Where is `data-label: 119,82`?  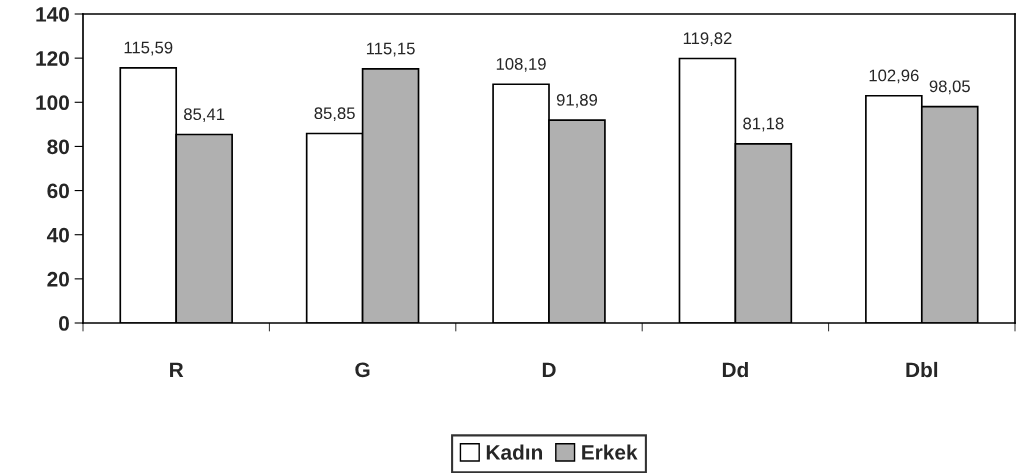 data-label: 119,82 is located at coordinates (707, 39).